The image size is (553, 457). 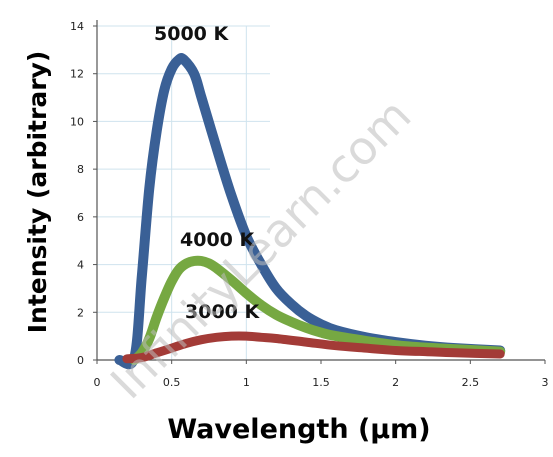 What do you see at coordinates (80, 360) in the screenshot?
I see `y-tick-label: 0` at bounding box center [80, 360].